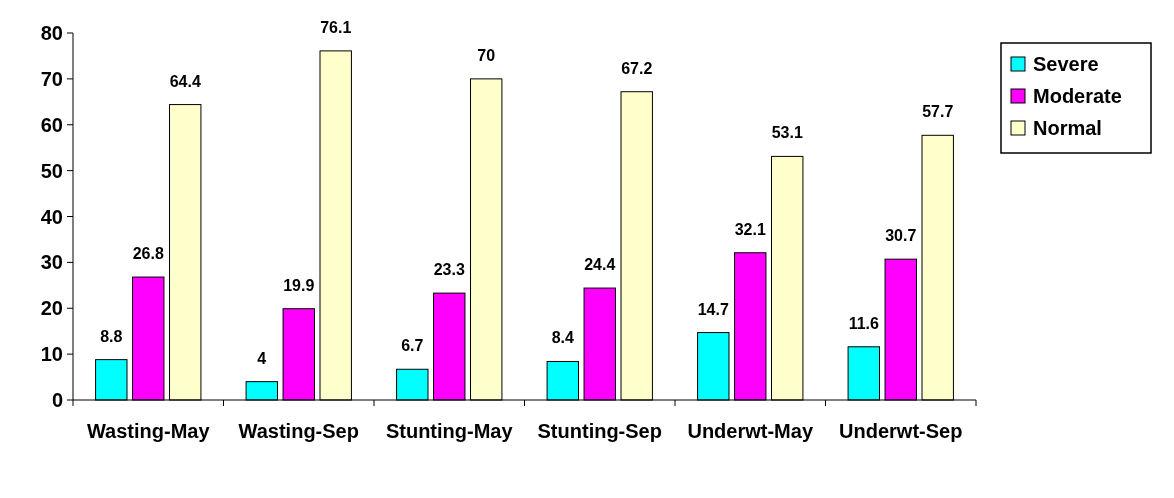 This screenshot has height=498, width=1174. Describe the element at coordinates (51, 78) in the screenshot. I see `y-tick-label: 70` at that location.